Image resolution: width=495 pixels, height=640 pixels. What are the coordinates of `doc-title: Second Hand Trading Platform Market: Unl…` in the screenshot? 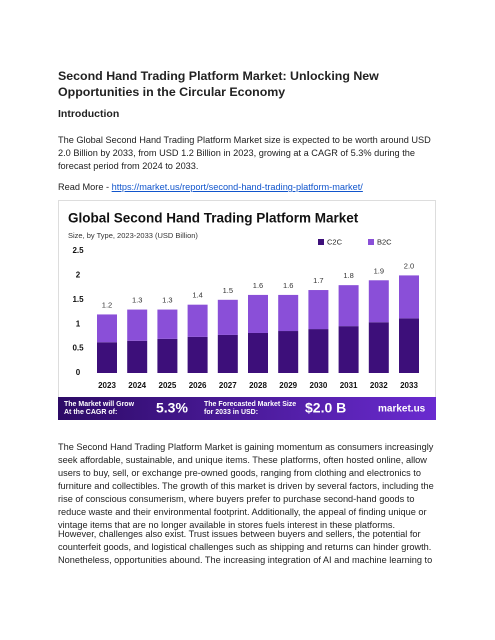 It's located at (218, 84).